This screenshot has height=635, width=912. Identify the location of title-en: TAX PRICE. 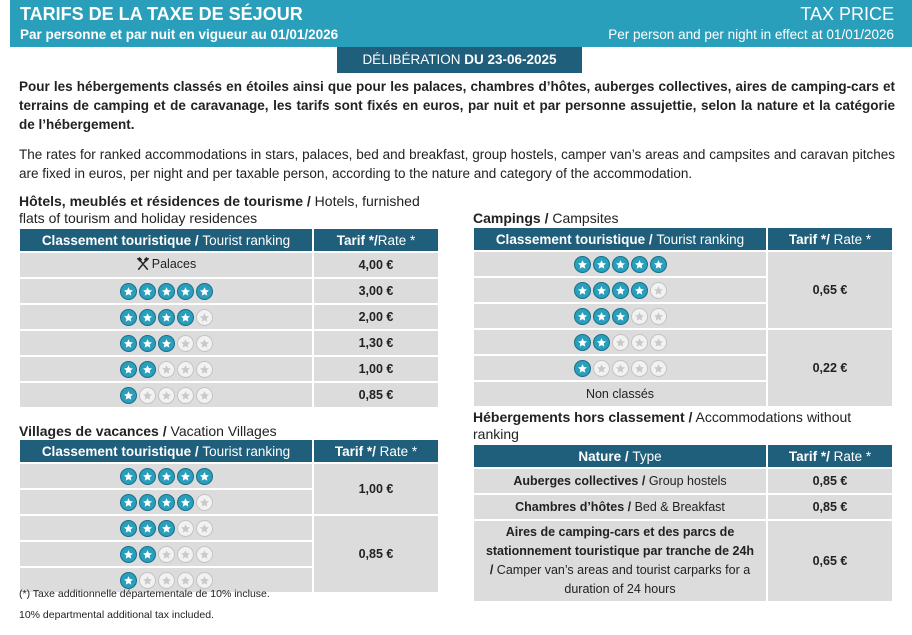
(847, 14).